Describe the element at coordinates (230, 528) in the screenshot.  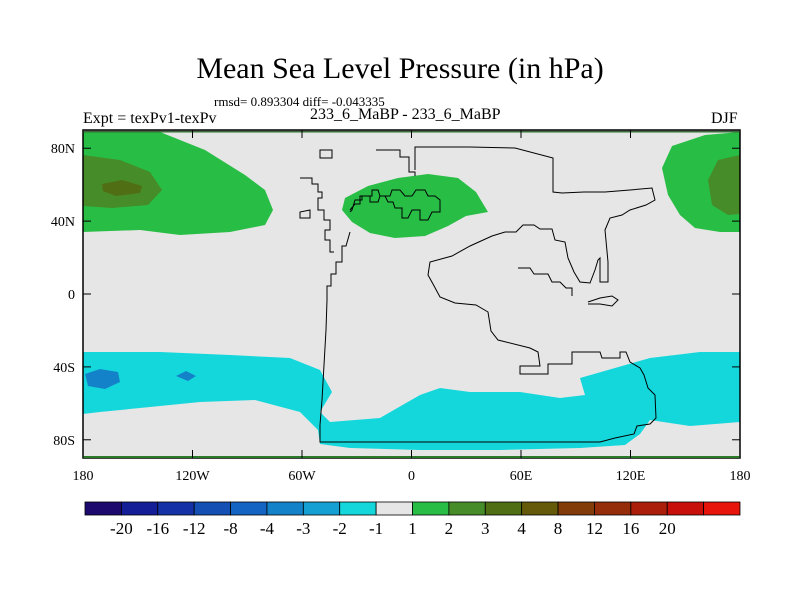
I see `colorbar-label: -8` at that location.